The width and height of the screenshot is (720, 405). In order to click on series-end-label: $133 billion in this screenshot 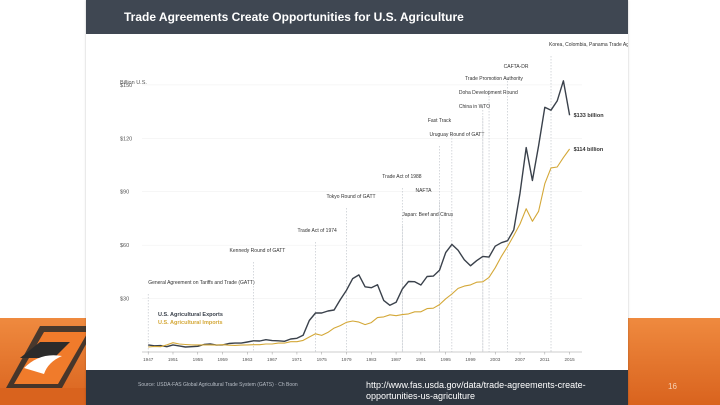, I will do `click(589, 116)`.